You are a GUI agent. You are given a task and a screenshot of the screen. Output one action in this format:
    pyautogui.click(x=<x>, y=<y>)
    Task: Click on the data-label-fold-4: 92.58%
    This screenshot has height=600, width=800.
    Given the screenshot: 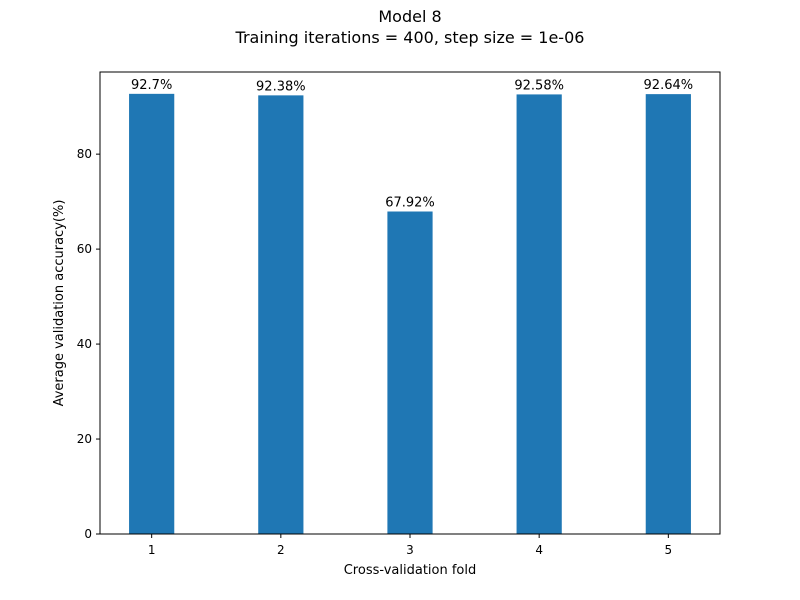 What is the action you would take?
    pyautogui.click(x=539, y=85)
    